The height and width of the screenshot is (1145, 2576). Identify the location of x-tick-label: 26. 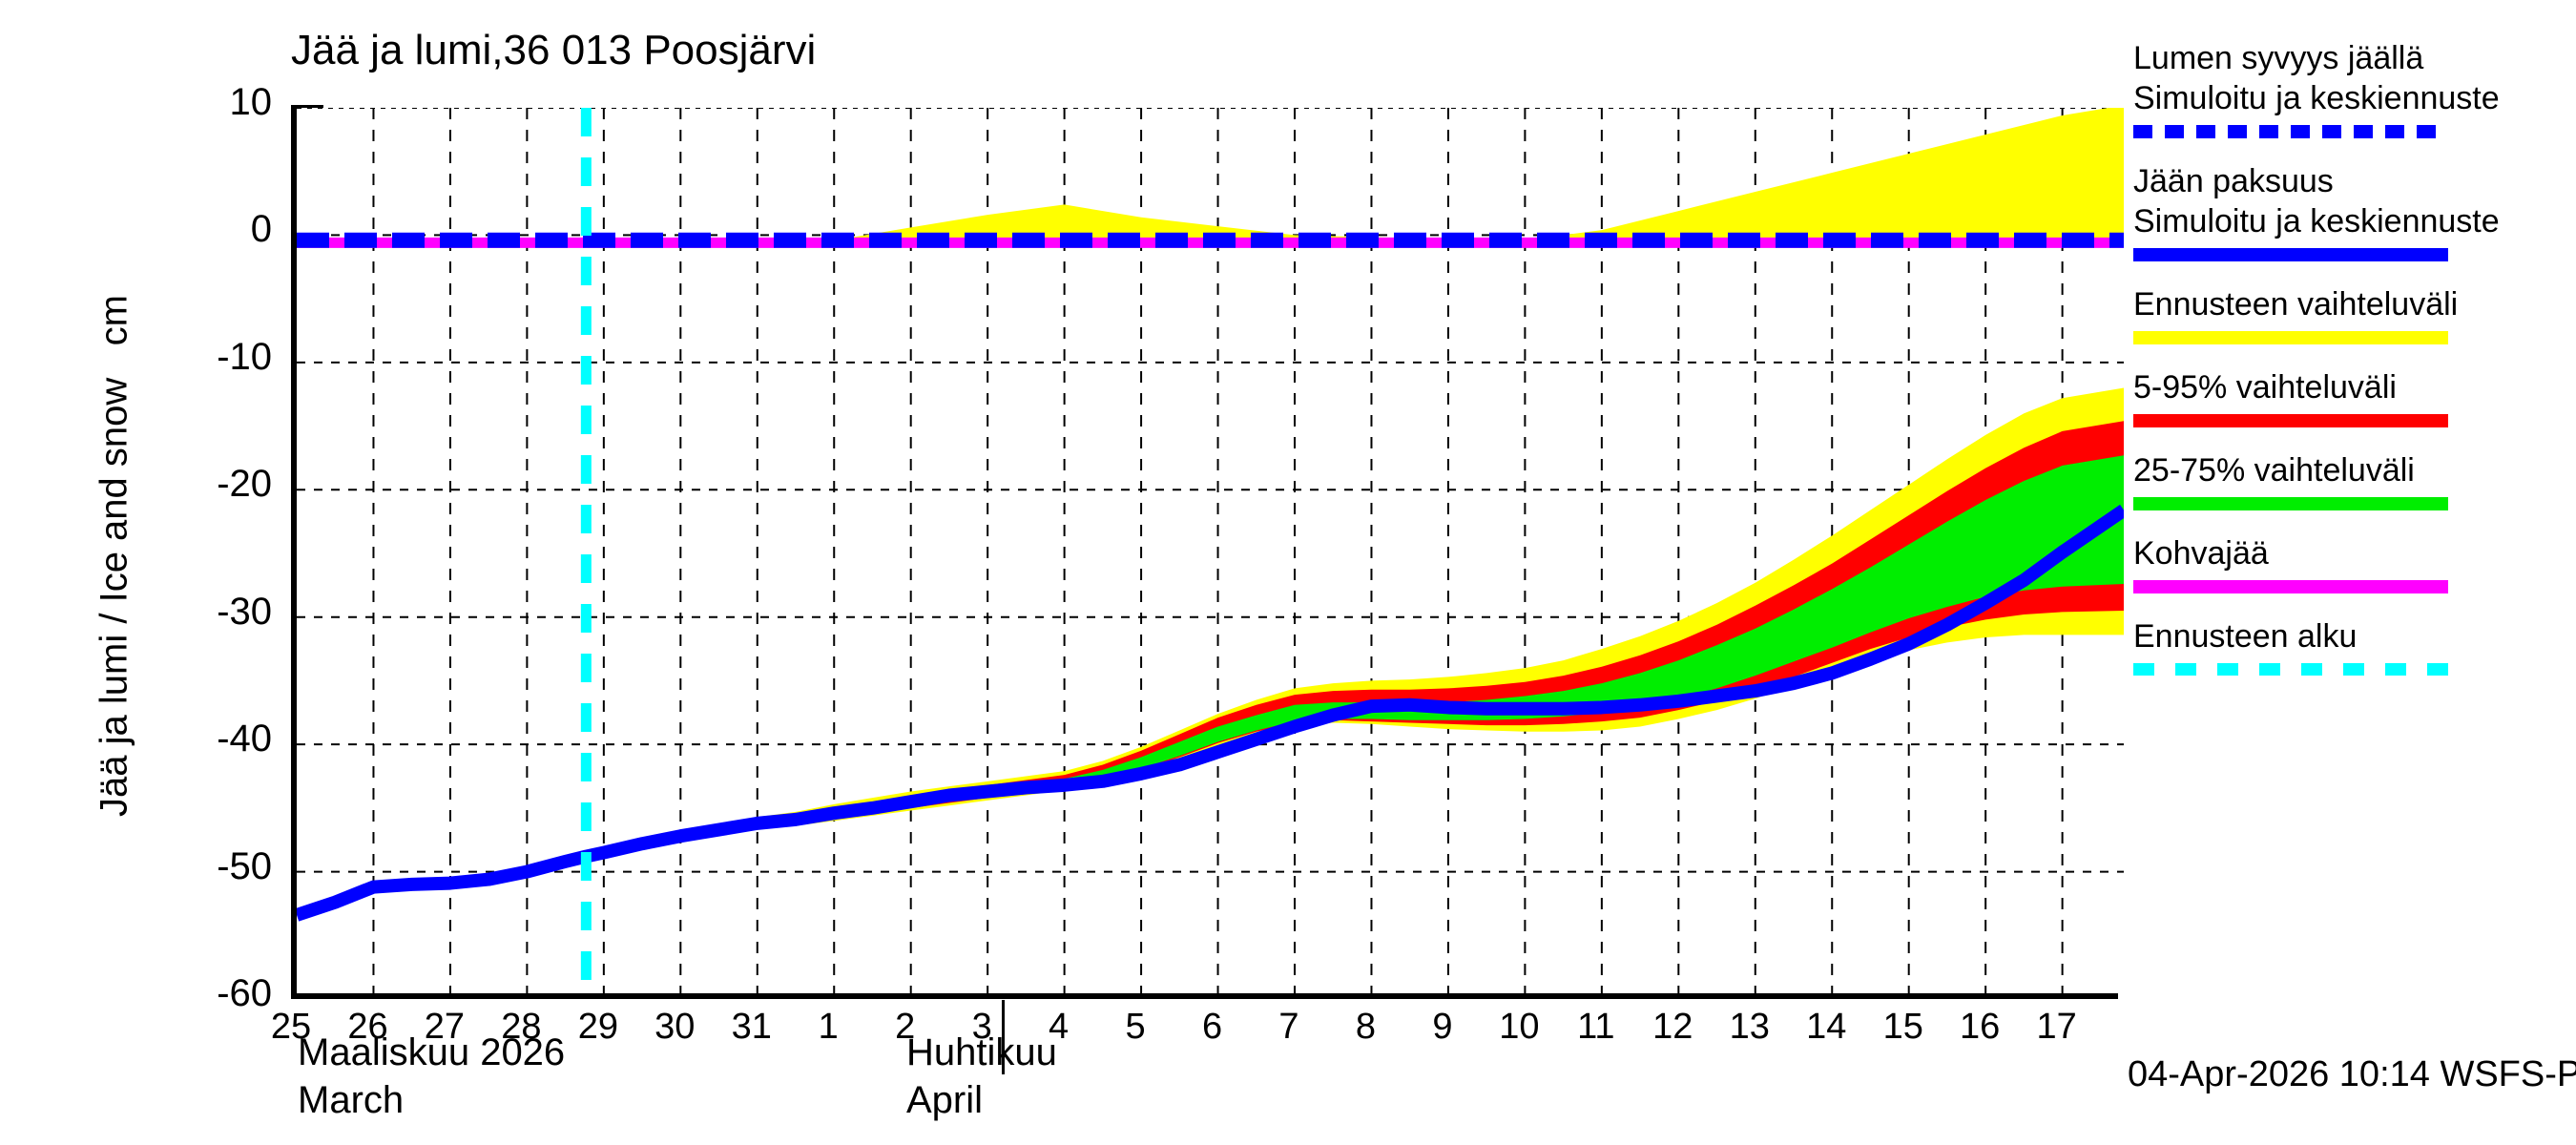
(367, 1027).